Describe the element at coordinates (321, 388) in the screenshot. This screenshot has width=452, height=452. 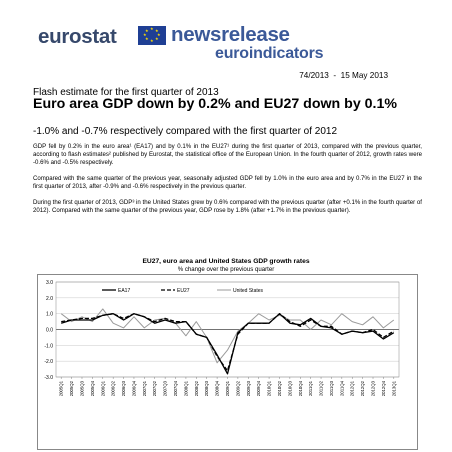
I see `x-tick-label: 2011Q2` at that location.